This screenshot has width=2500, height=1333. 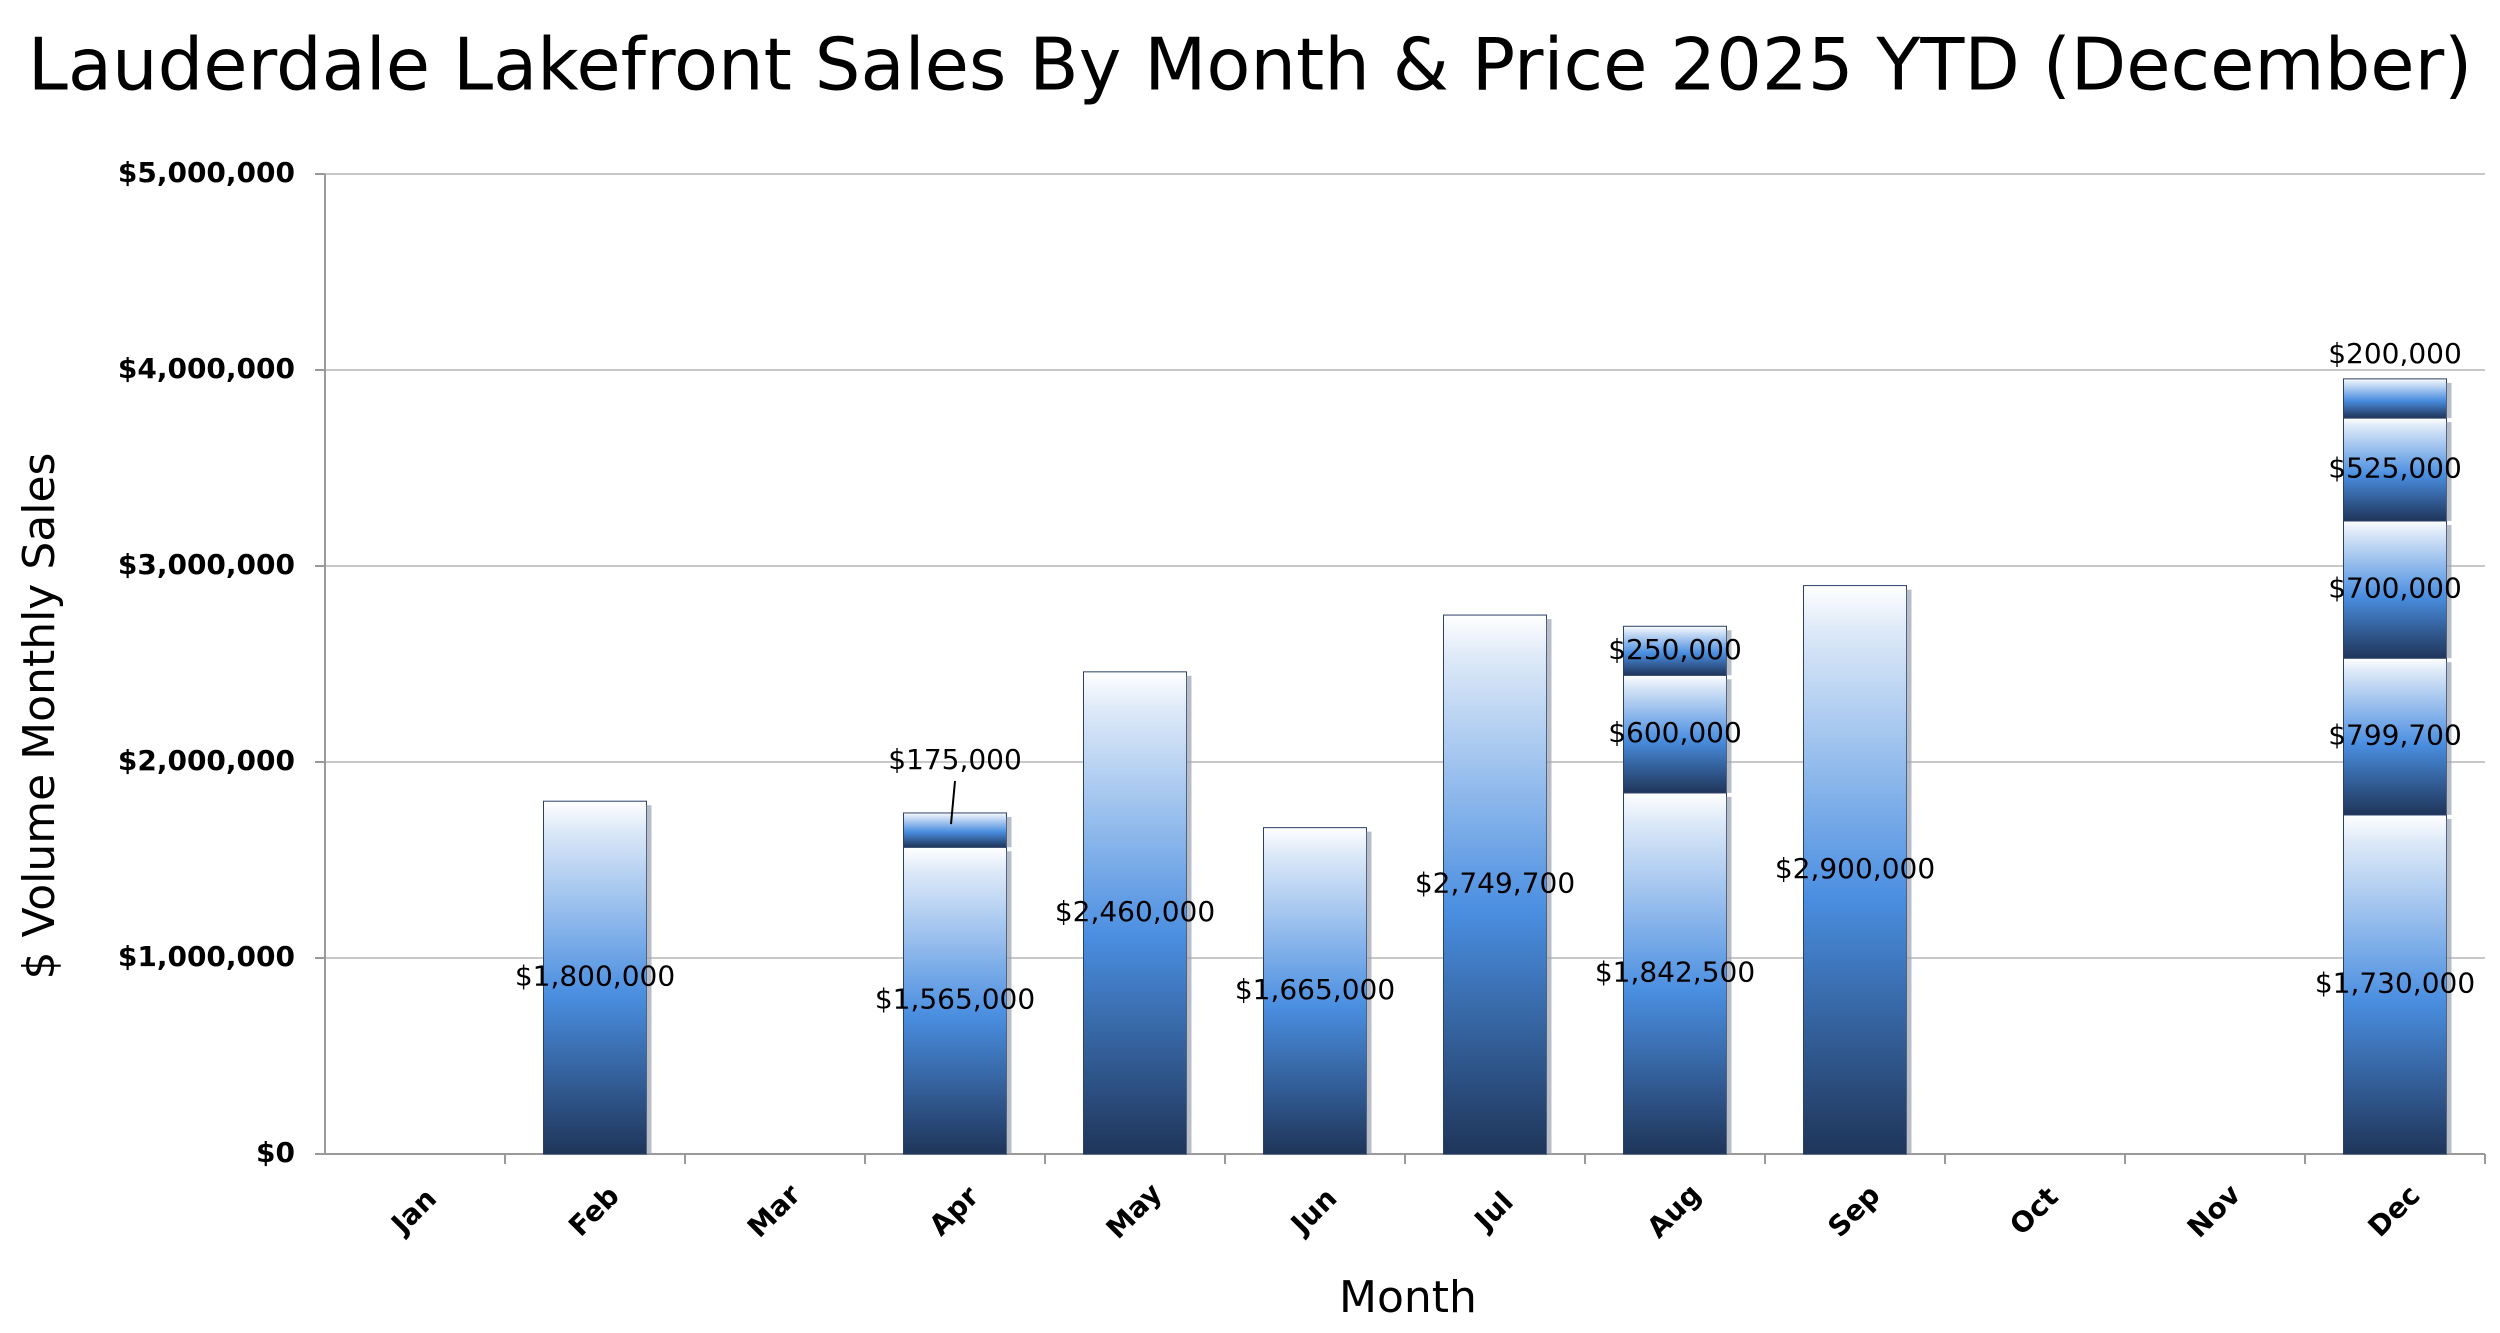 What do you see at coordinates (206, 172) in the screenshot?
I see `y-tick-label: $5,000,000` at bounding box center [206, 172].